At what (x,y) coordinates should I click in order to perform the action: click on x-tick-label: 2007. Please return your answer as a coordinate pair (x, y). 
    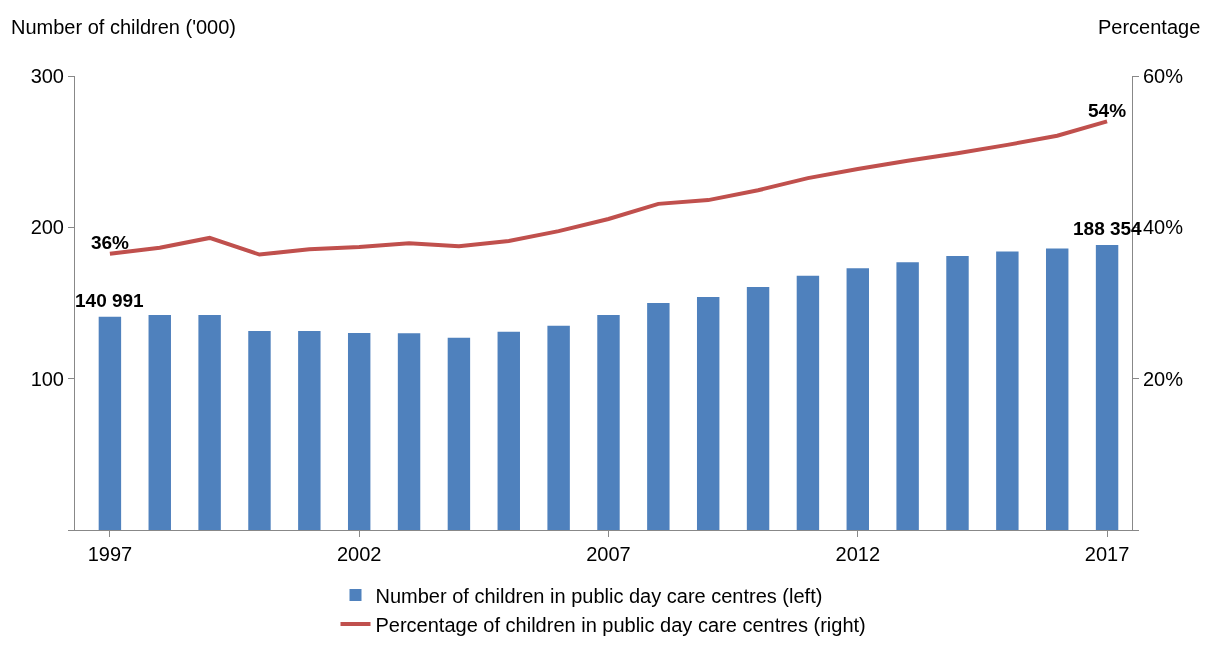
    Looking at the image, I should click on (608, 554).